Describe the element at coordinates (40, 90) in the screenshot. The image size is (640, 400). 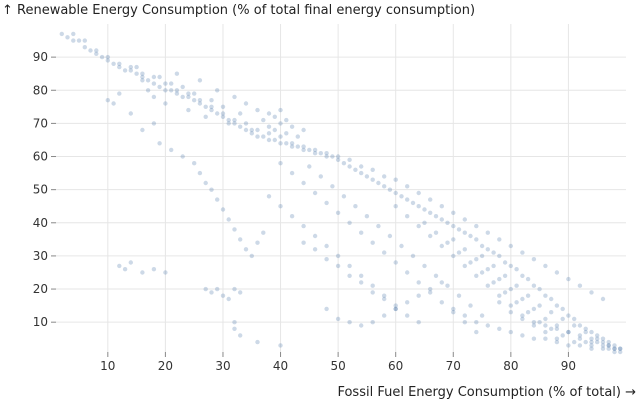
I see `y-tick-label: 80` at that location.